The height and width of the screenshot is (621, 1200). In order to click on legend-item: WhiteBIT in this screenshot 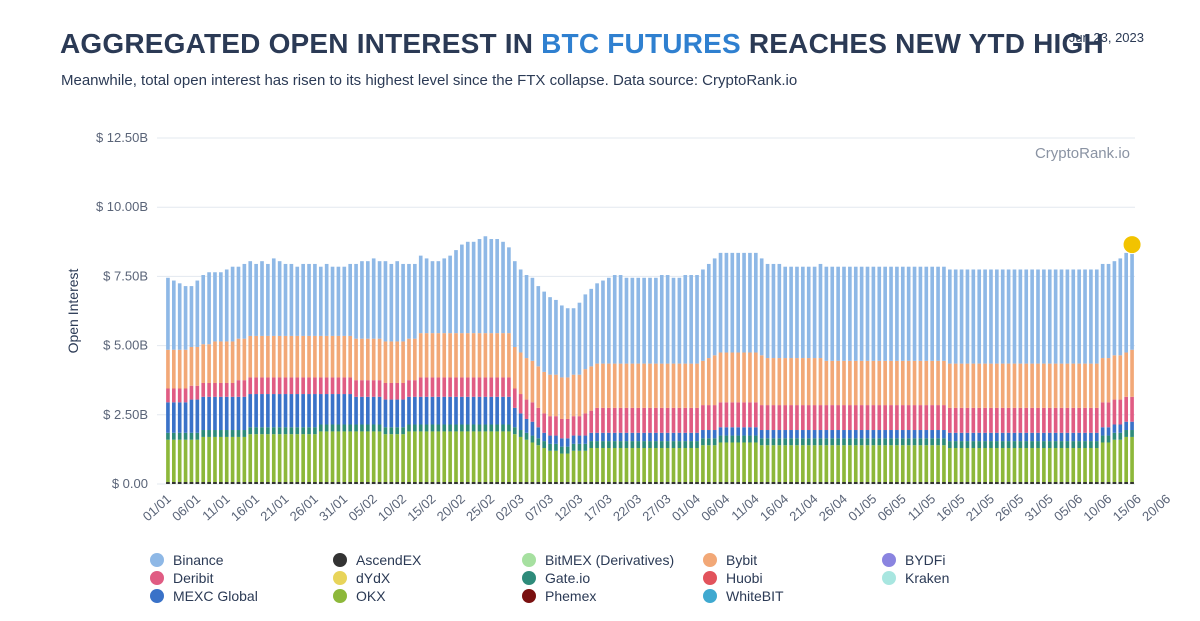, I will do `click(743, 596)`.